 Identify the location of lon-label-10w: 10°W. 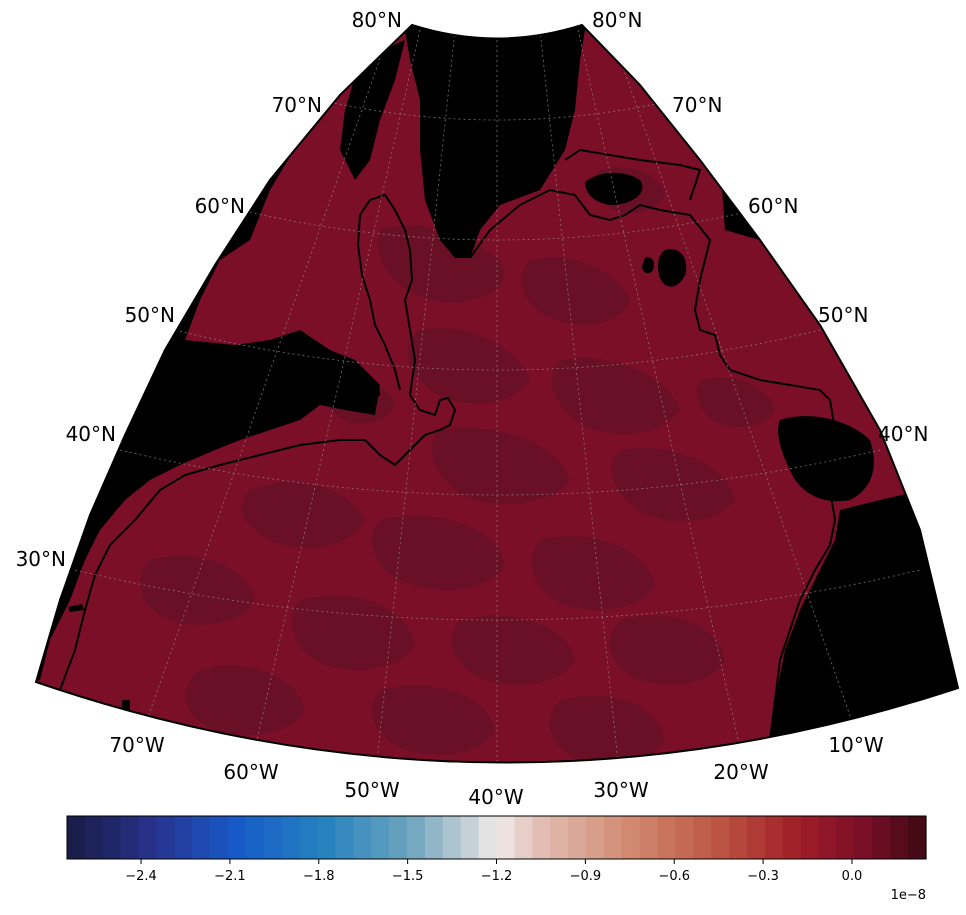
(855, 745).